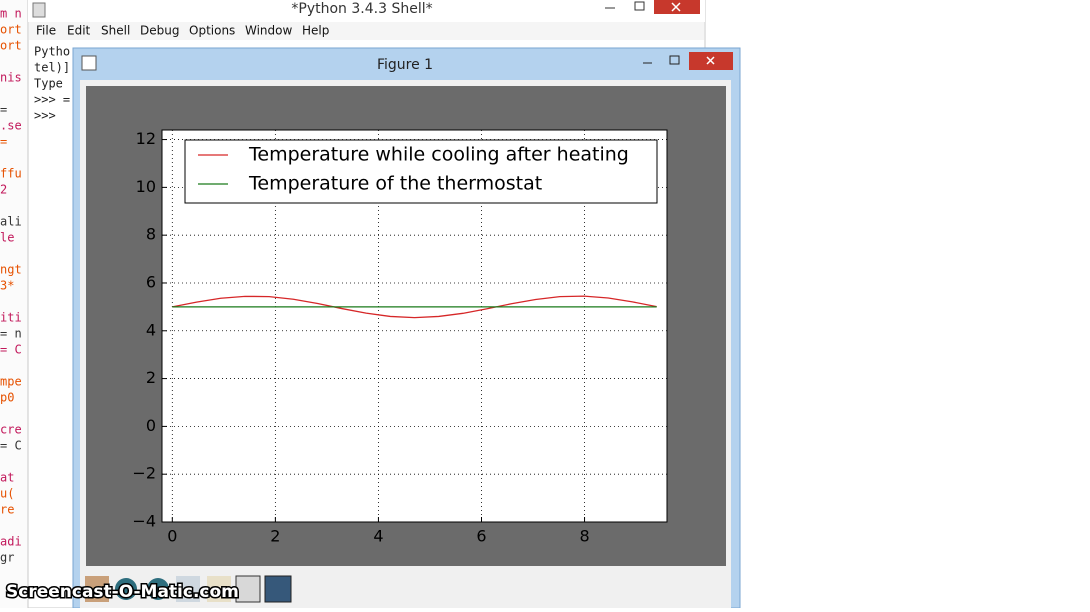 The width and height of the screenshot is (1090, 612). What do you see at coordinates (11, 222) in the screenshot?
I see `code-fragment: ali` at bounding box center [11, 222].